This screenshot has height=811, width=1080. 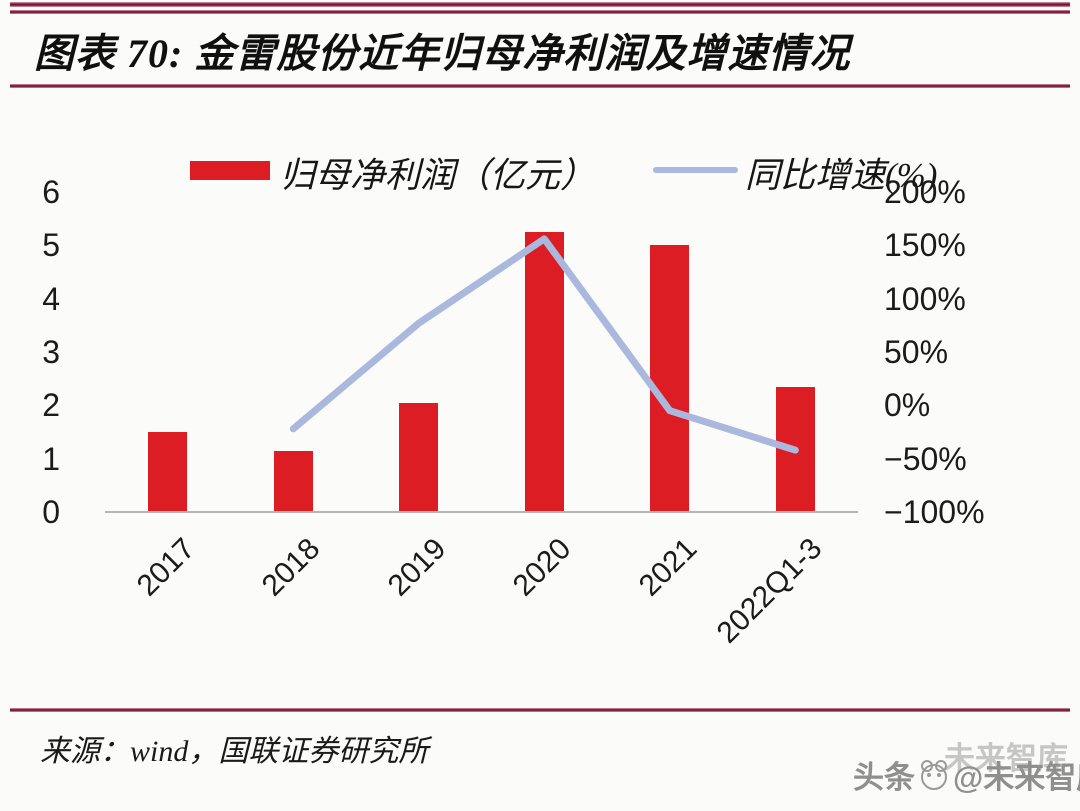 I want to click on top-rule-outer, so click(x=540, y=4).